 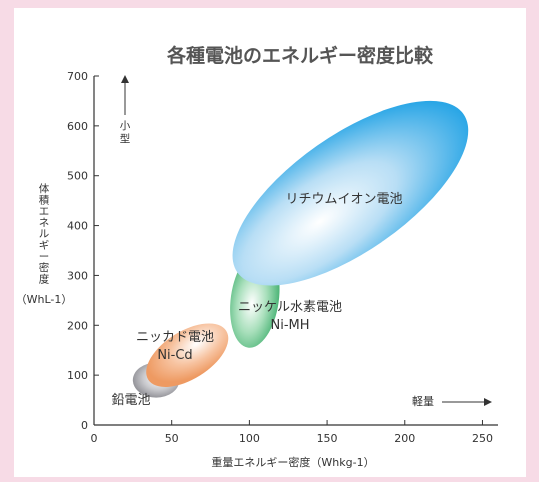 I want to click on battery-name-label: リチウムイオン電池, so click(x=343, y=199).